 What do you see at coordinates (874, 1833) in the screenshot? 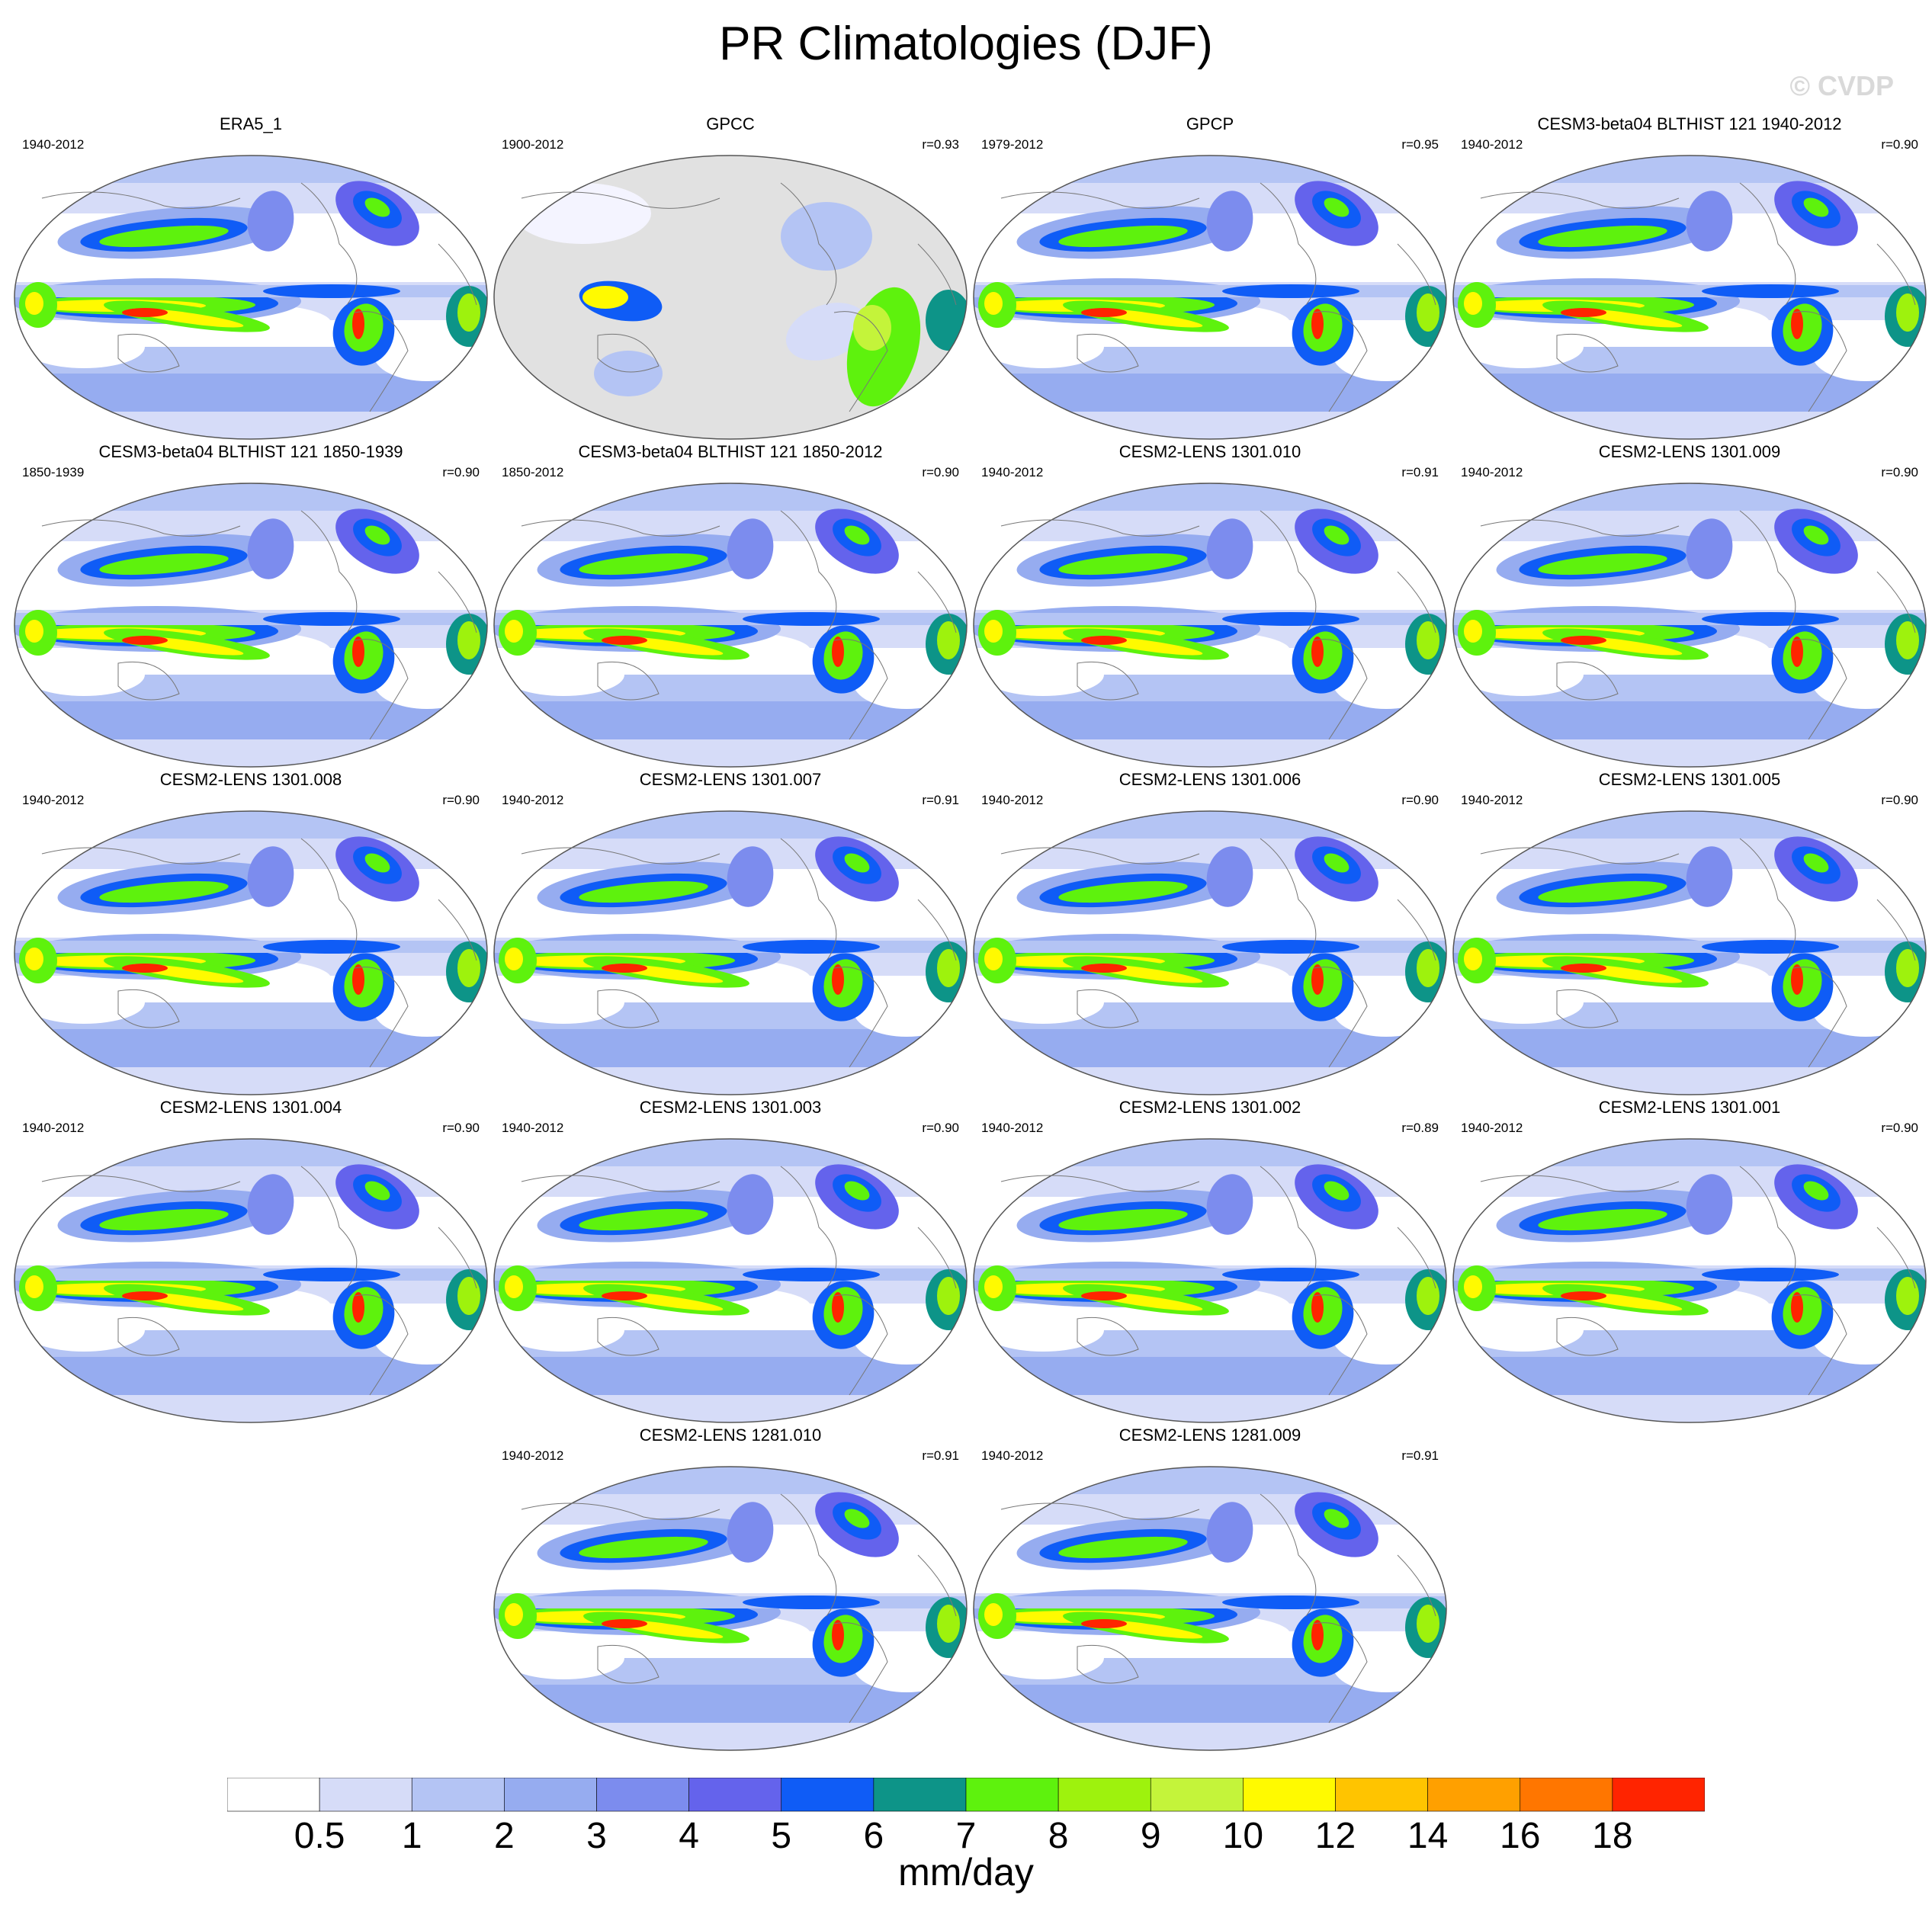
I see `colorbar-tick-label: 6` at bounding box center [874, 1833].